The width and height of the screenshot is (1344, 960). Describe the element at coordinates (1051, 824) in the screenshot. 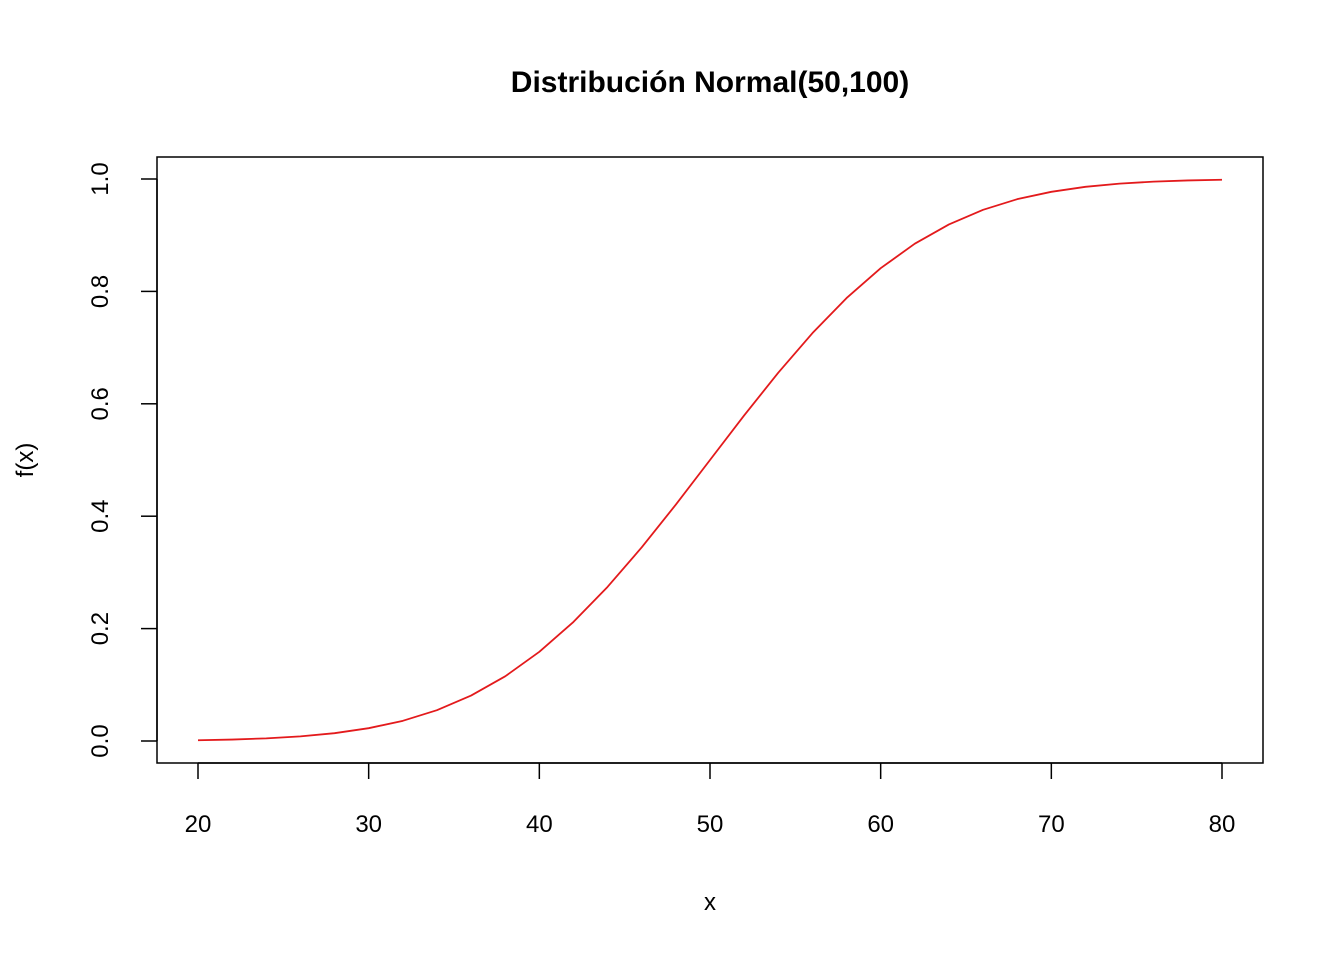

I see `x-tick-label: 70` at that location.